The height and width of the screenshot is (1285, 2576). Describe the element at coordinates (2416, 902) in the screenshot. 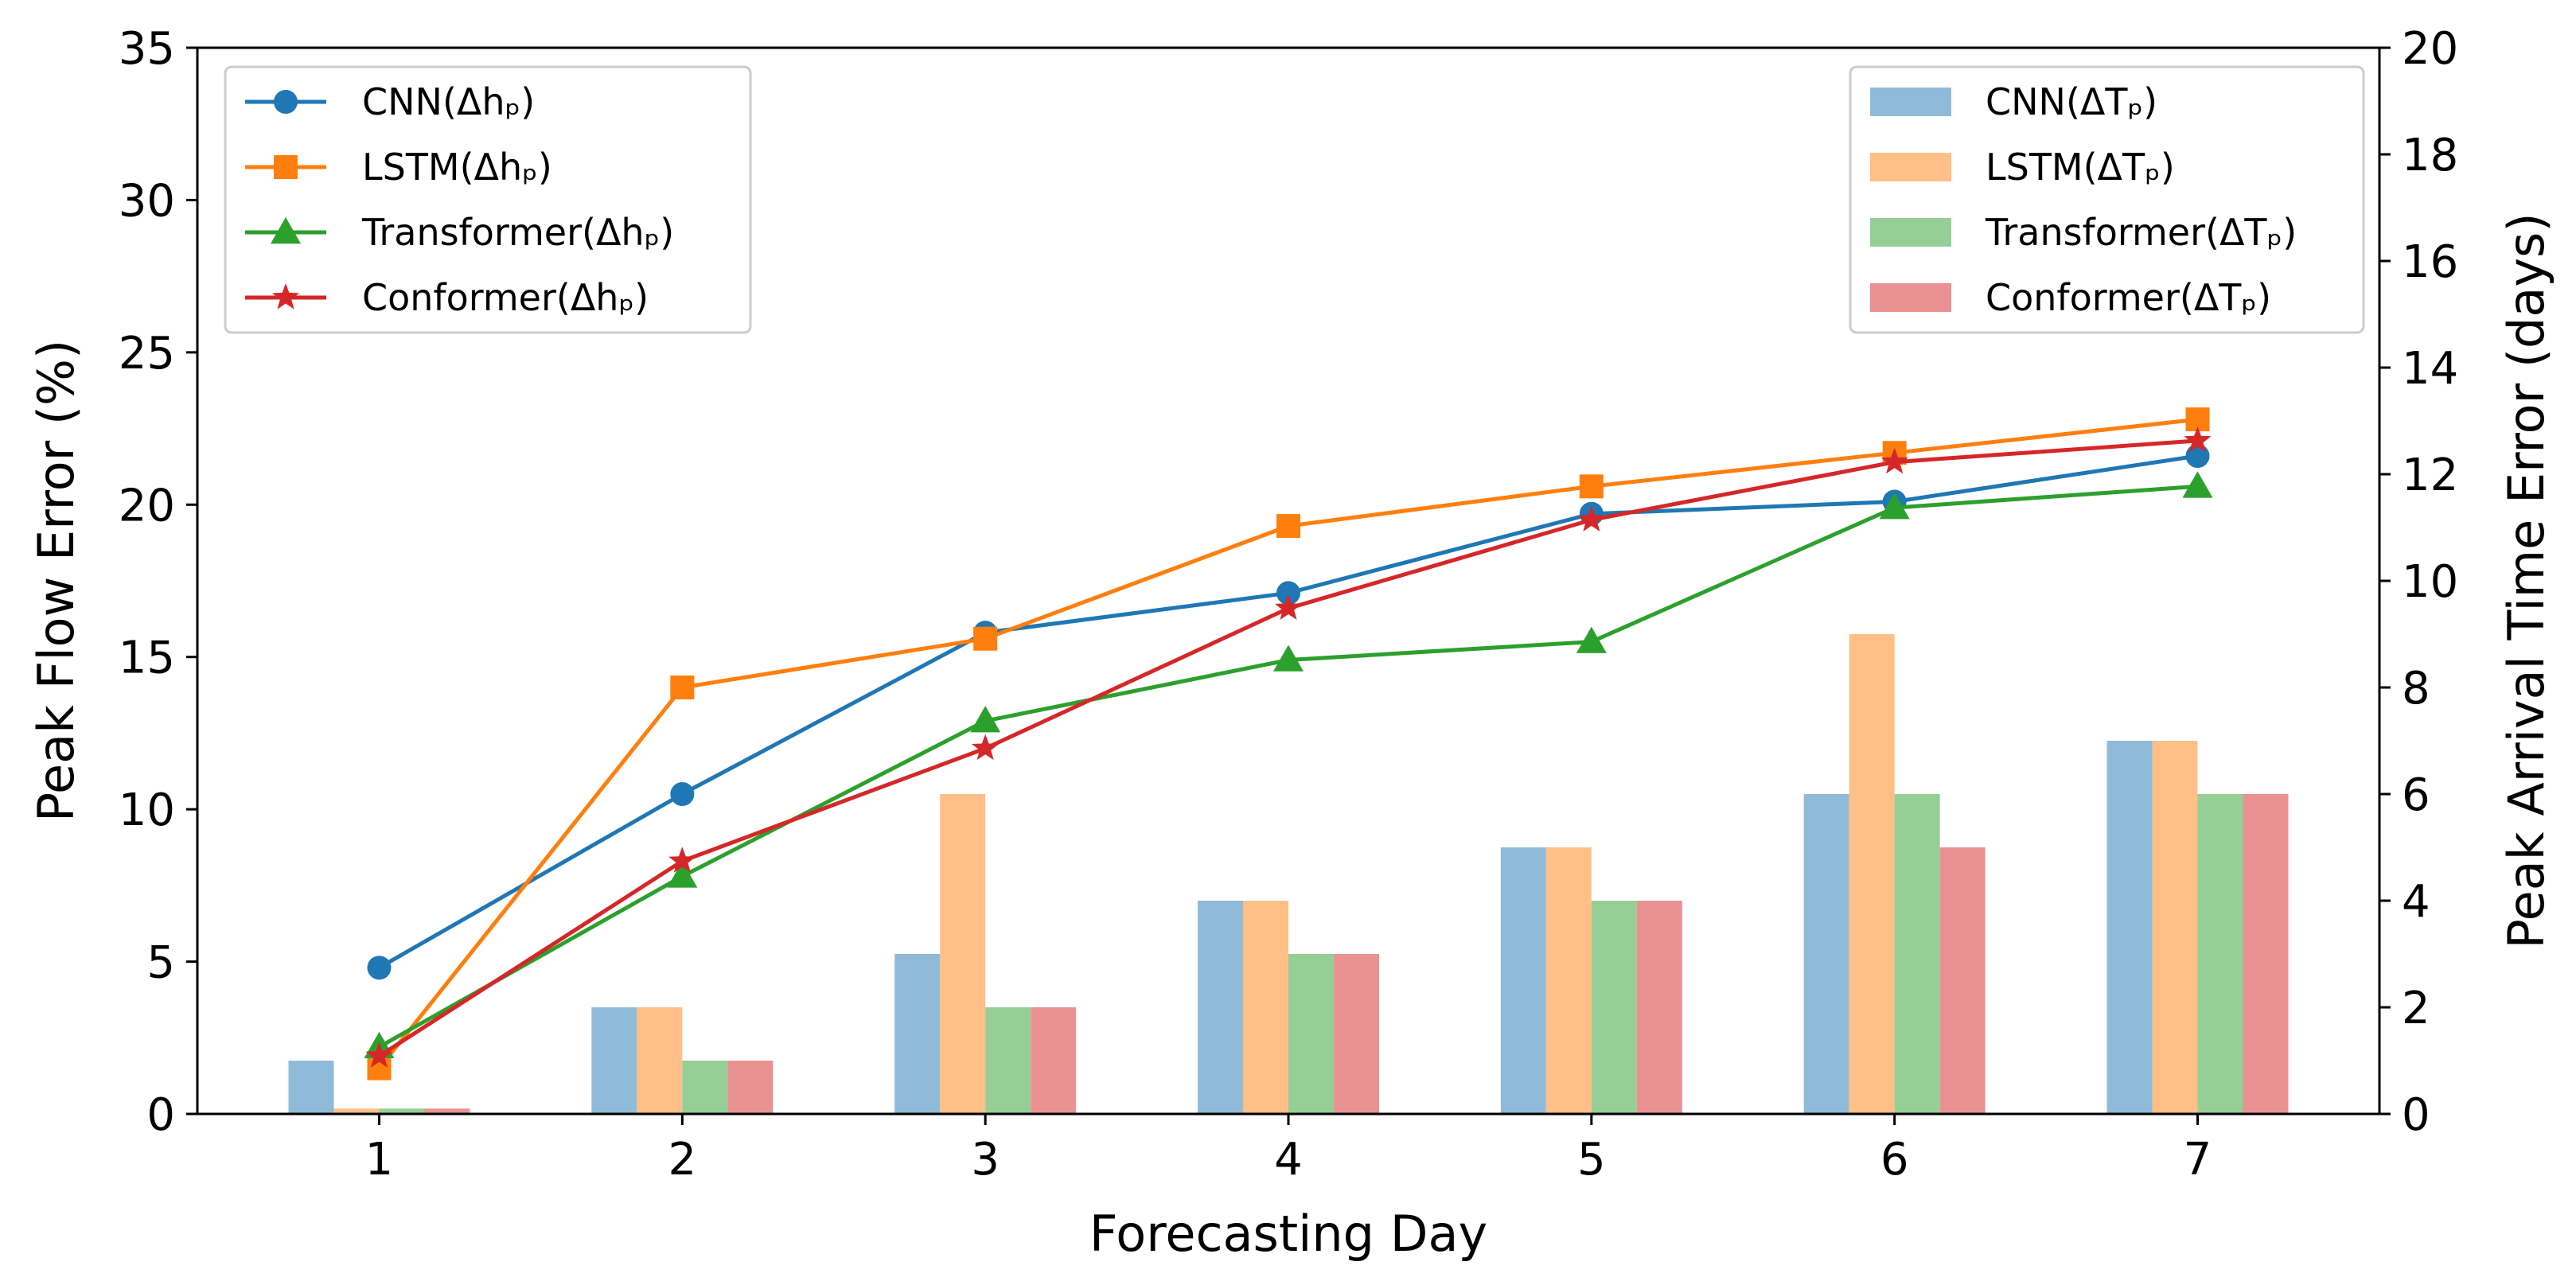

I see `y-right-tick-label: 4` at that location.